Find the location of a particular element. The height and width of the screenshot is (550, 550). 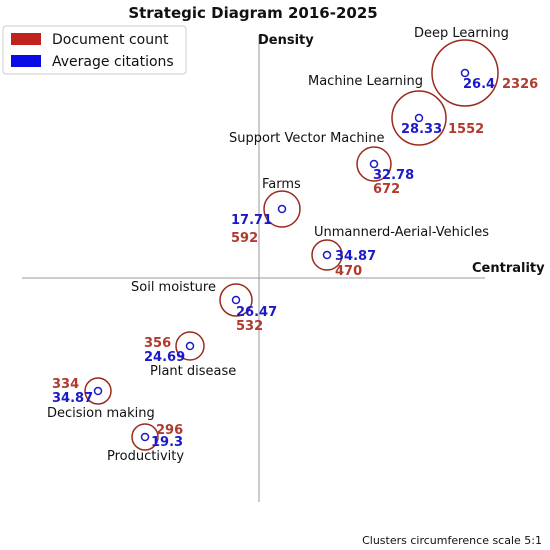

cluster-name-machine-learning: Machine Learning is located at coordinates (365, 81).